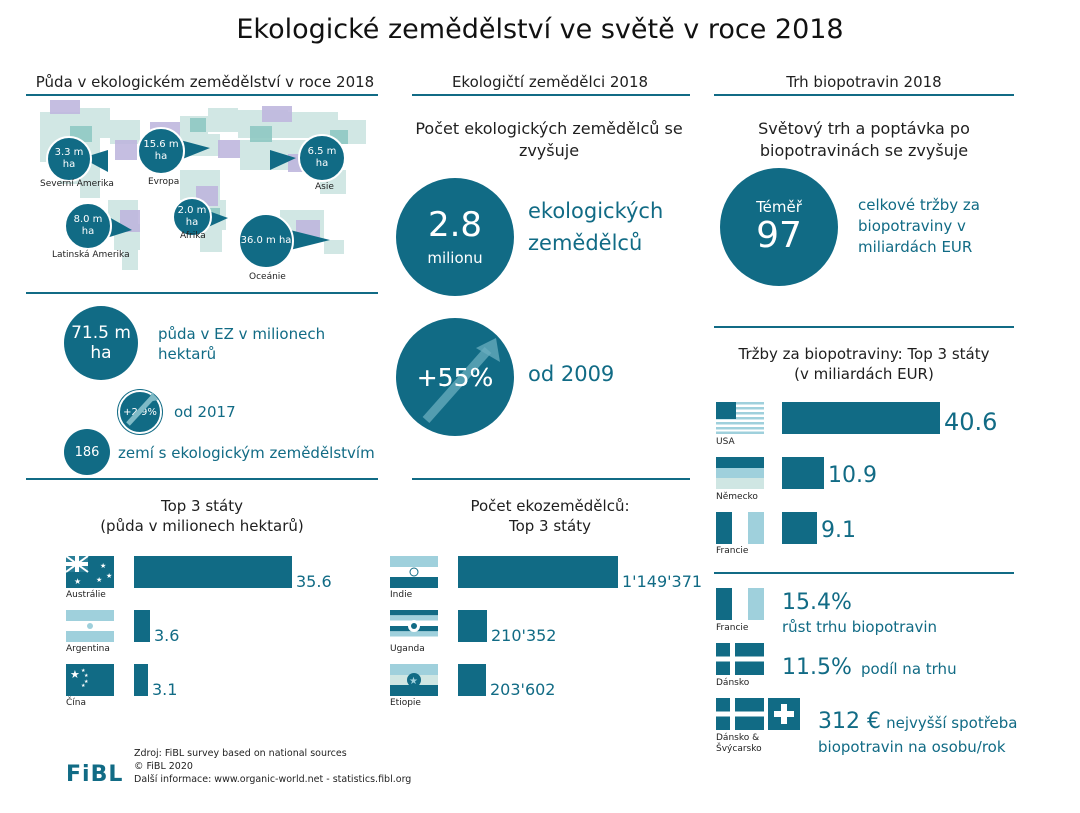 Image resolution: width=1080 pixels, height=813 pixels. I want to click on bar-category-label: Německo, so click(737, 497).